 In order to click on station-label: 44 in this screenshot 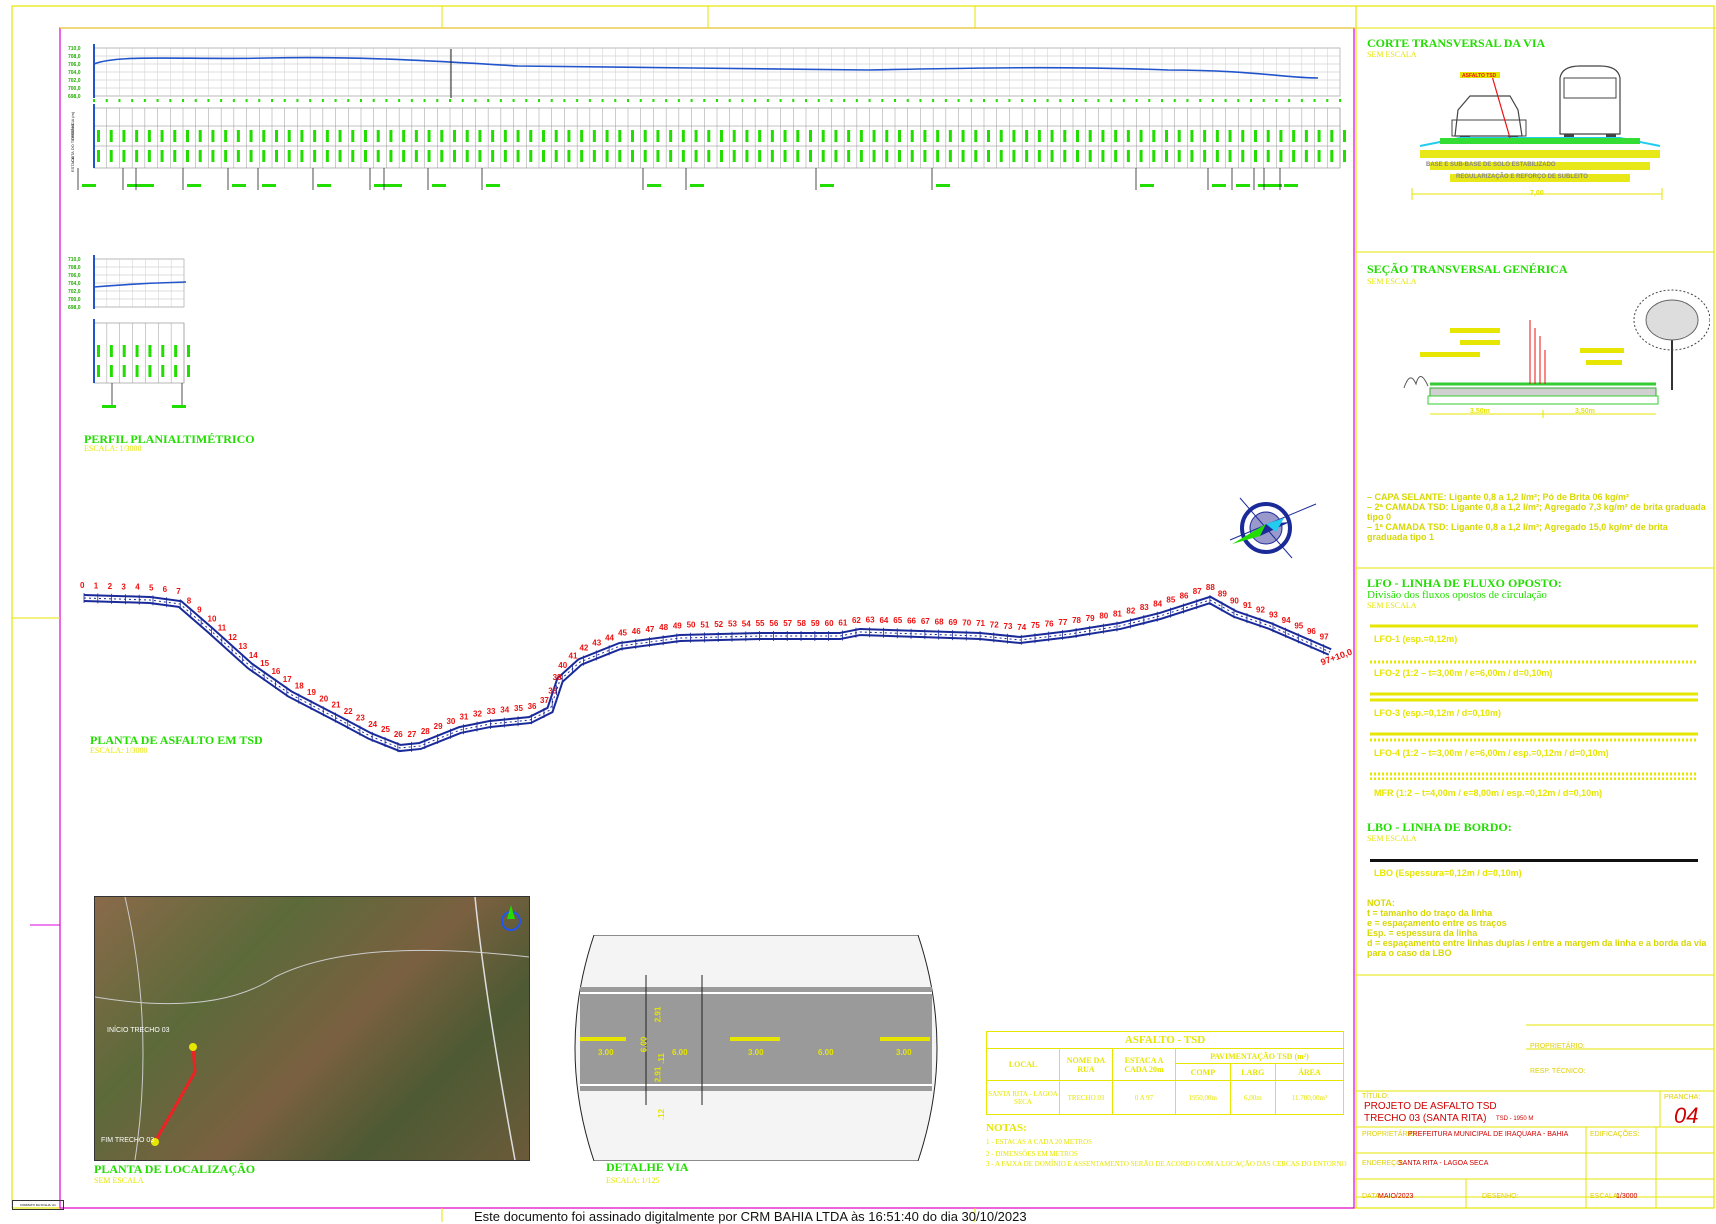, I will do `click(609, 637)`.